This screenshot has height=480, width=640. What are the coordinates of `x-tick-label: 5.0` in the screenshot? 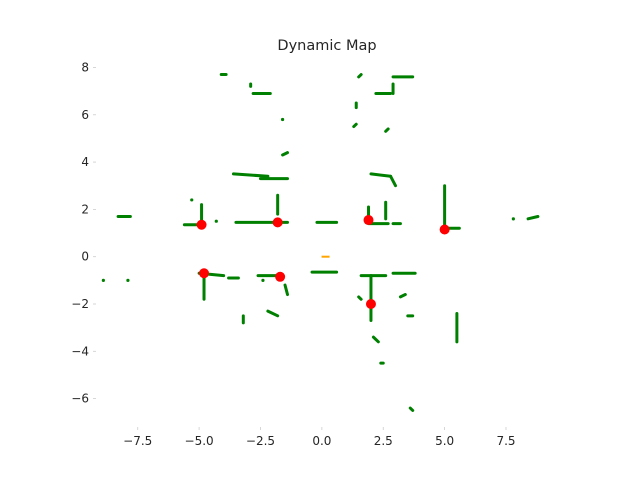 It's located at (444, 441).